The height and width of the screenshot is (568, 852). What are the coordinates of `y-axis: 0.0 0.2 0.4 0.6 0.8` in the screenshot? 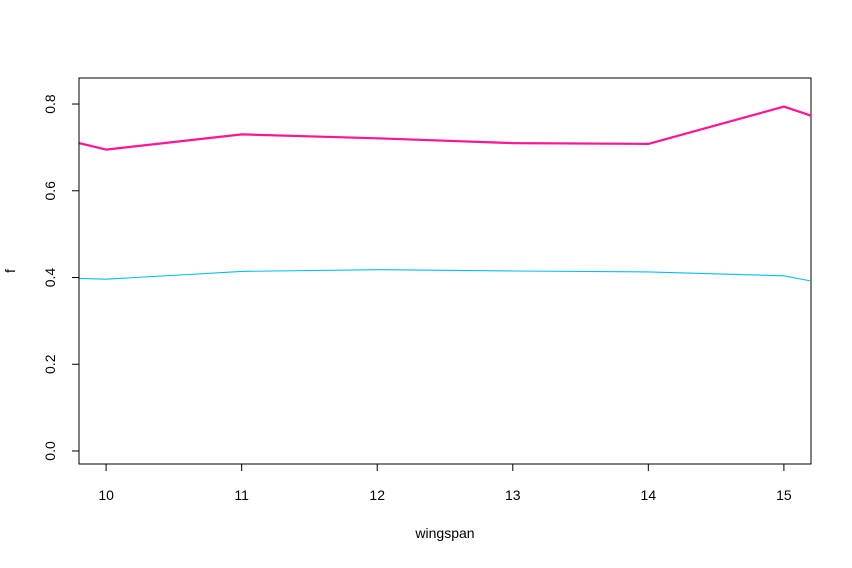 It's located at (61, 277).